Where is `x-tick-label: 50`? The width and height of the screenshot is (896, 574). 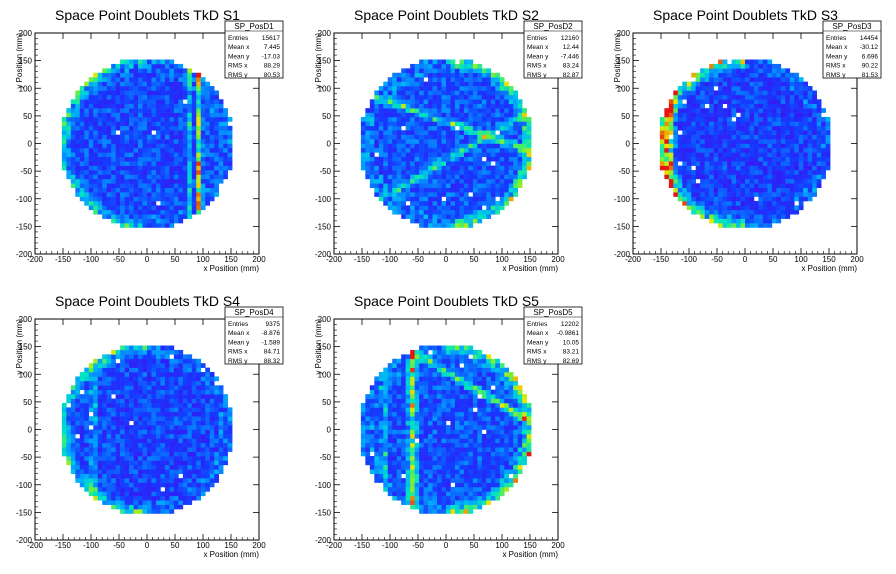
x-tick-label: 50 is located at coordinates (773, 259).